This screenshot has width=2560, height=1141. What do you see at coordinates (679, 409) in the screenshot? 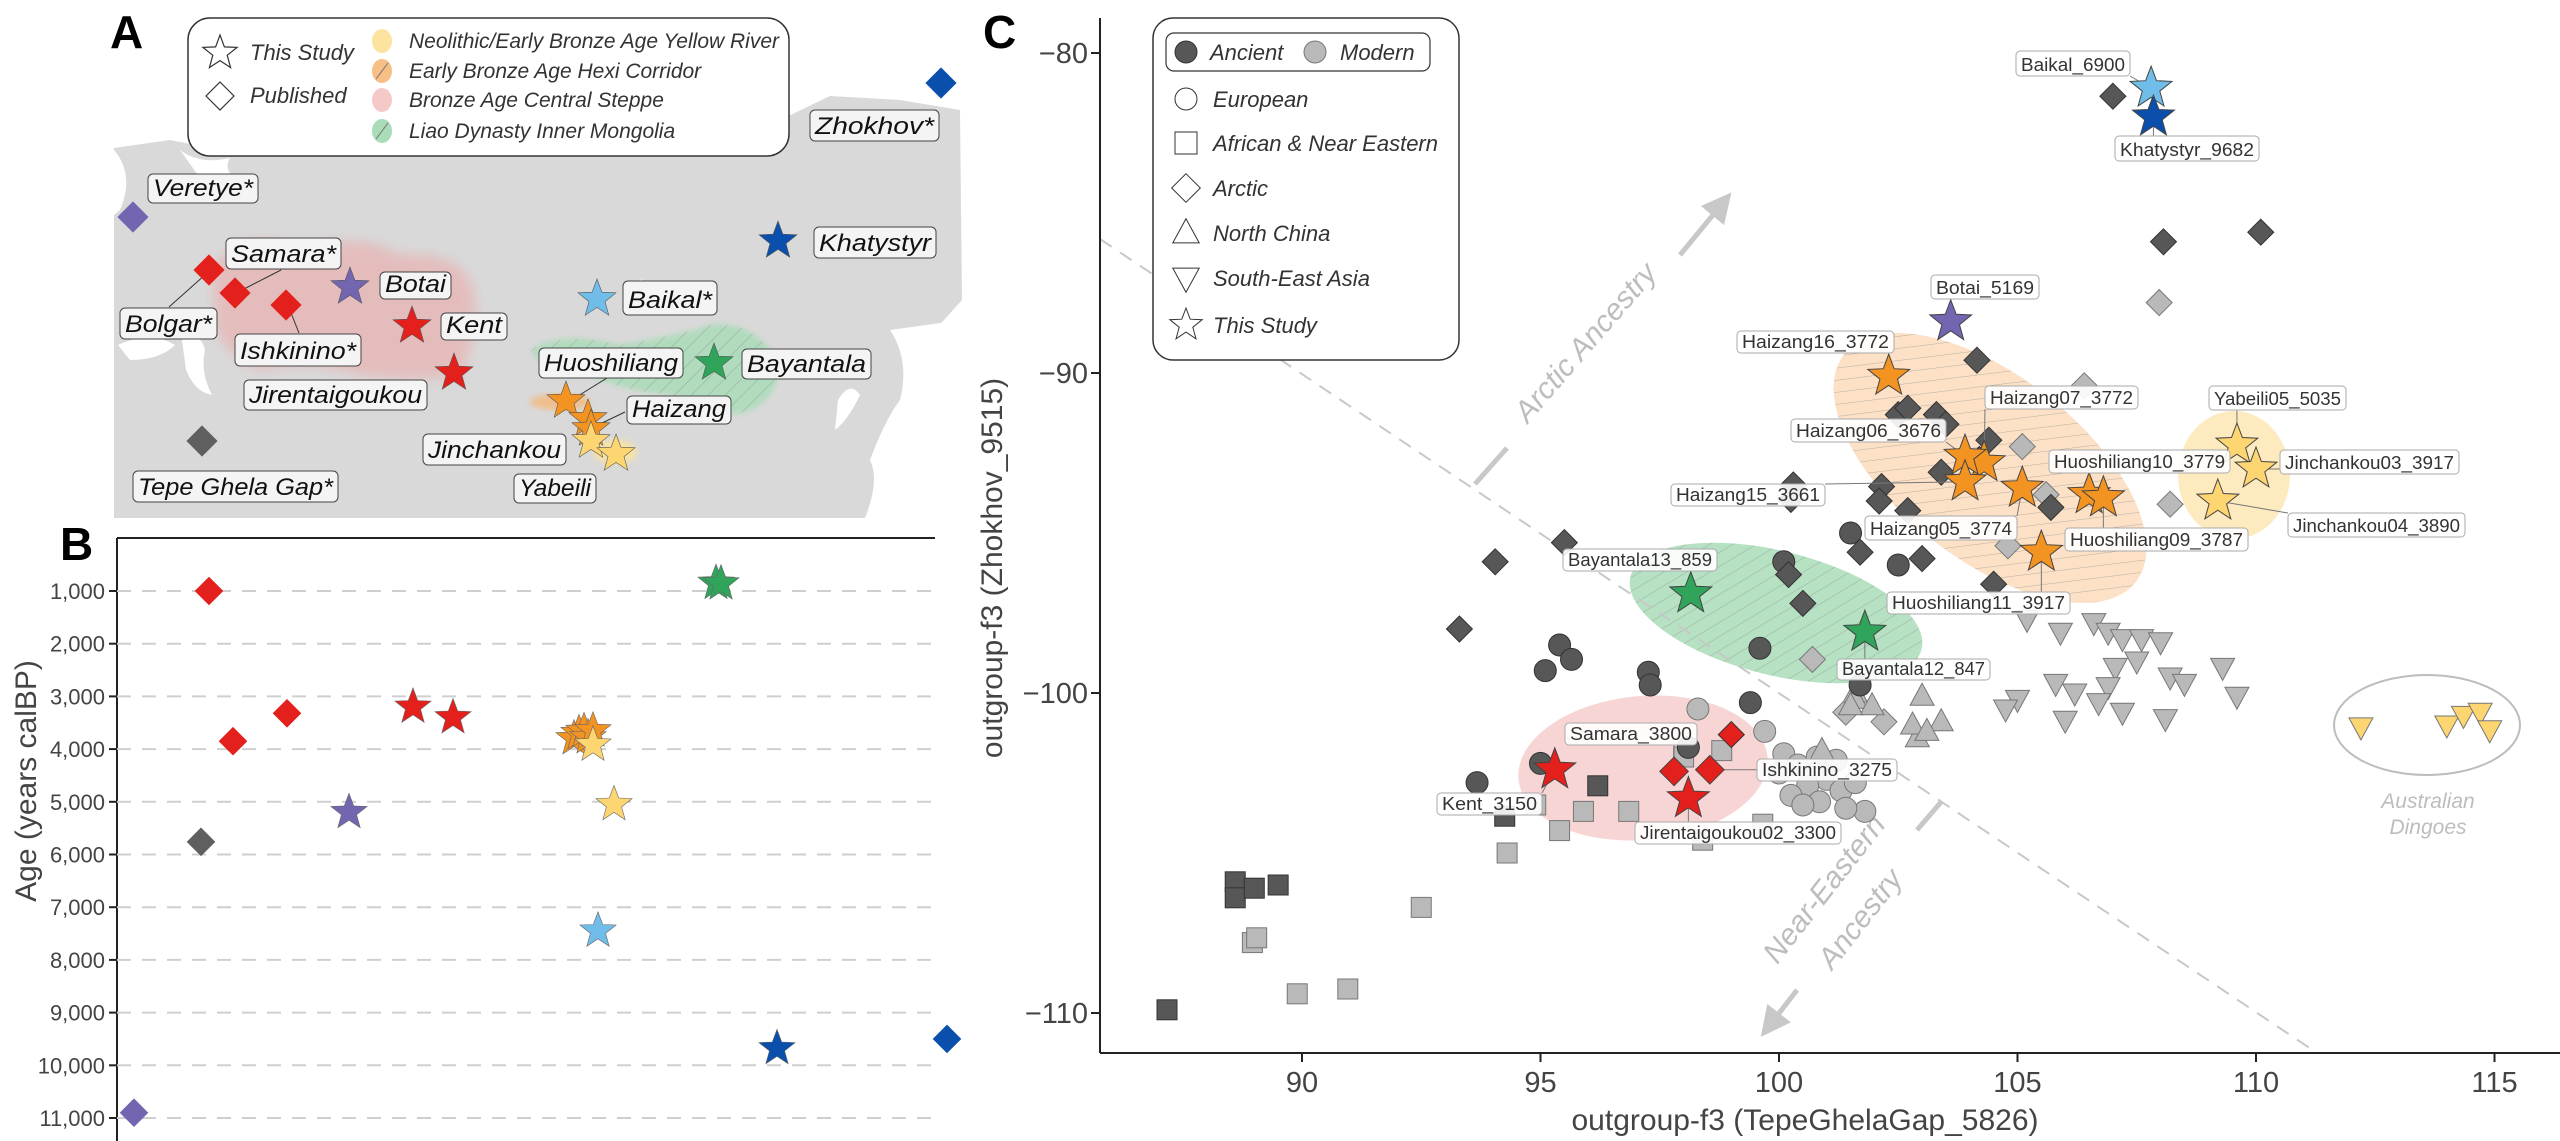
I see `map-site-label: Haizang` at bounding box center [679, 409].